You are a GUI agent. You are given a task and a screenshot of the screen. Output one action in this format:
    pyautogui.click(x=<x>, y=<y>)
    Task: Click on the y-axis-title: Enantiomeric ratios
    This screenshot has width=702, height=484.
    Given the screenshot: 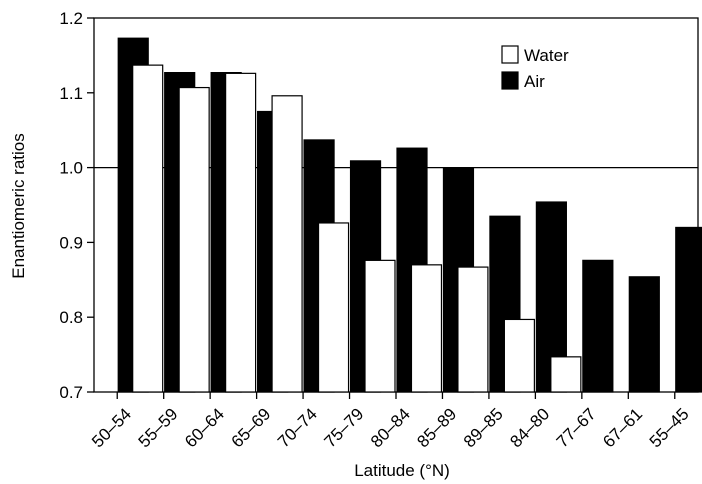 What is the action you would take?
    pyautogui.click(x=18, y=206)
    